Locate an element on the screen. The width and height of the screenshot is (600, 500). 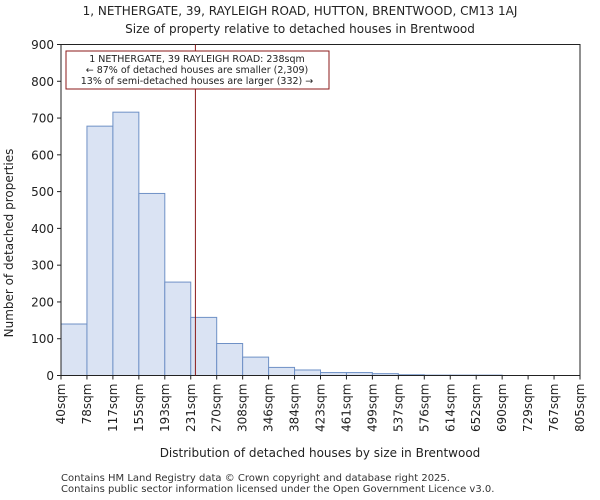
y-tick-label: 200 is located at coordinates (42, 302).